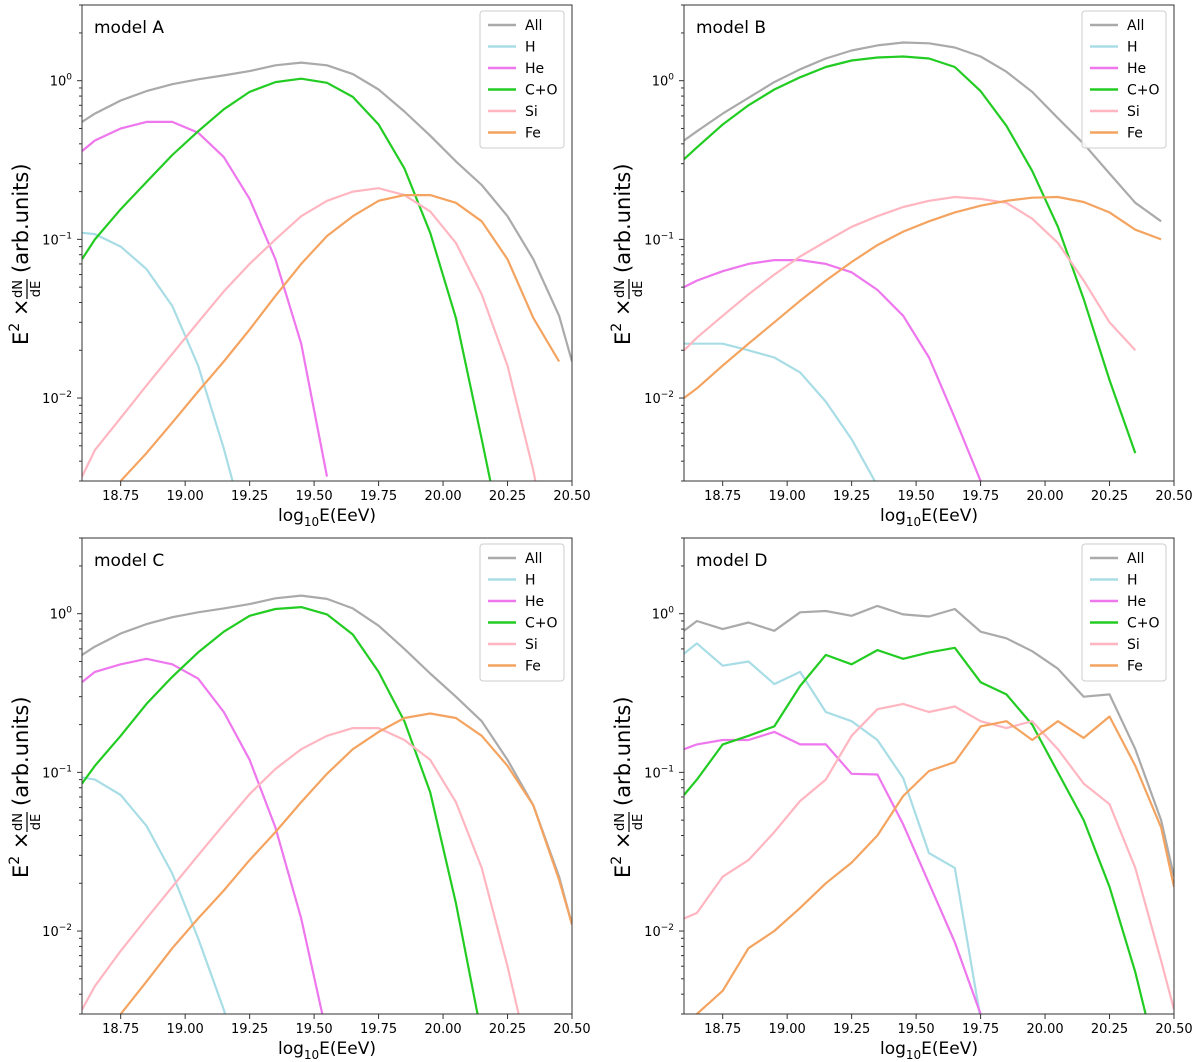 Image resolution: width=1200 pixels, height=1062 pixels. I want to click on panel-title: model B, so click(731, 28).